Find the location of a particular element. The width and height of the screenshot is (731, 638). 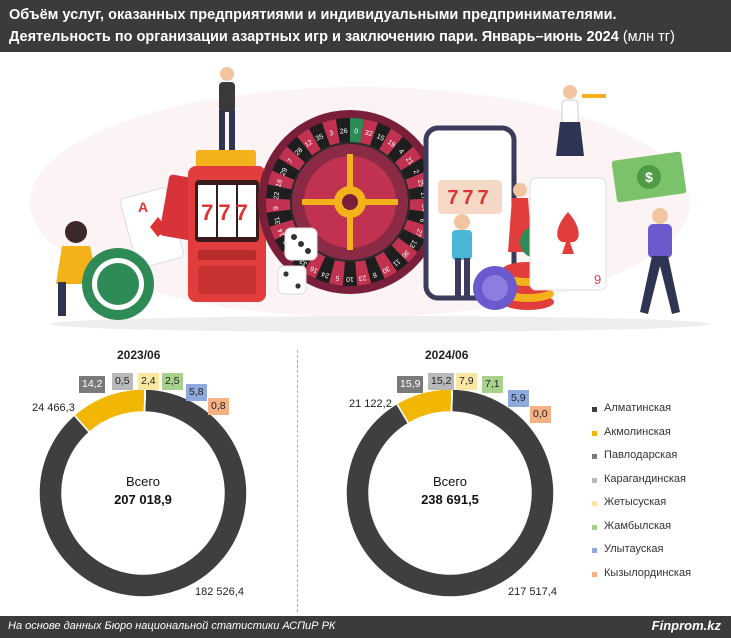

roulette-number: 0 is located at coordinates (356, 131).